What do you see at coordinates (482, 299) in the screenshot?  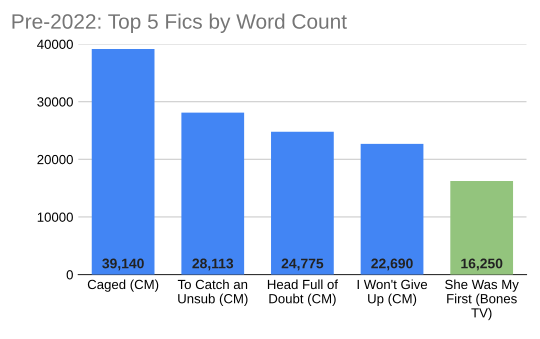 I see `x-tick-label: She Was My First (Bones TV)` at bounding box center [482, 299].